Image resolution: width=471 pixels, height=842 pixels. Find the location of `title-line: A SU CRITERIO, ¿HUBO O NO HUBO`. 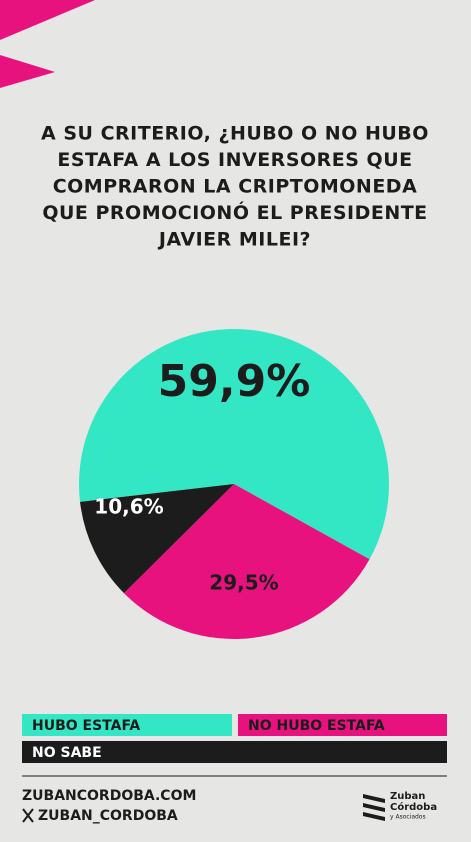

title-line: A SU CRITERIO, ¿HUBO O NO HUBO is located at coordinates (235, 134).